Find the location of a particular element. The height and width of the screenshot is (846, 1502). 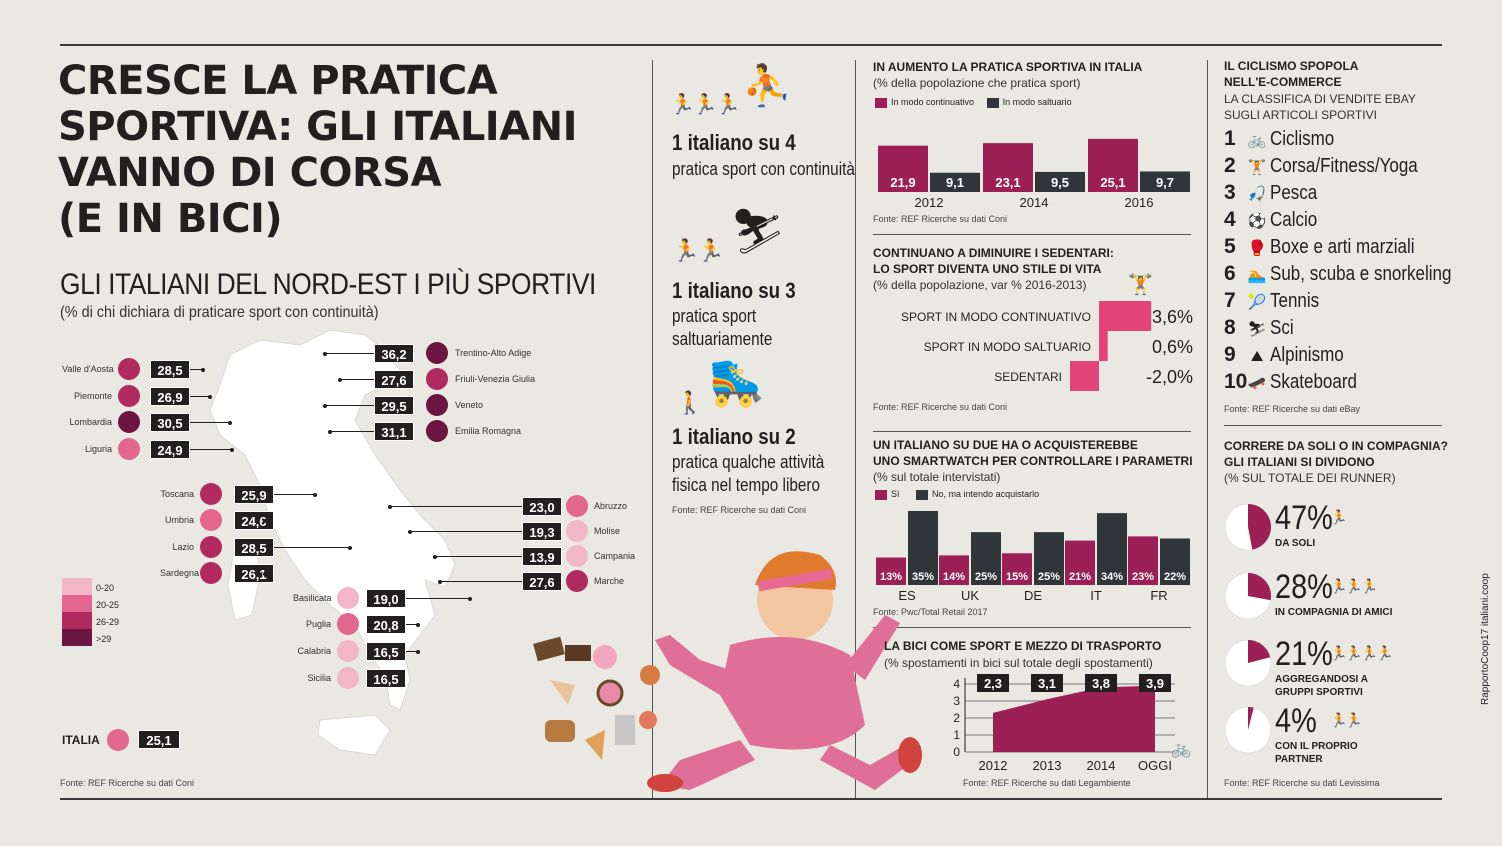

category-label: SEDENTARI is located at coordinates (1028, 377).